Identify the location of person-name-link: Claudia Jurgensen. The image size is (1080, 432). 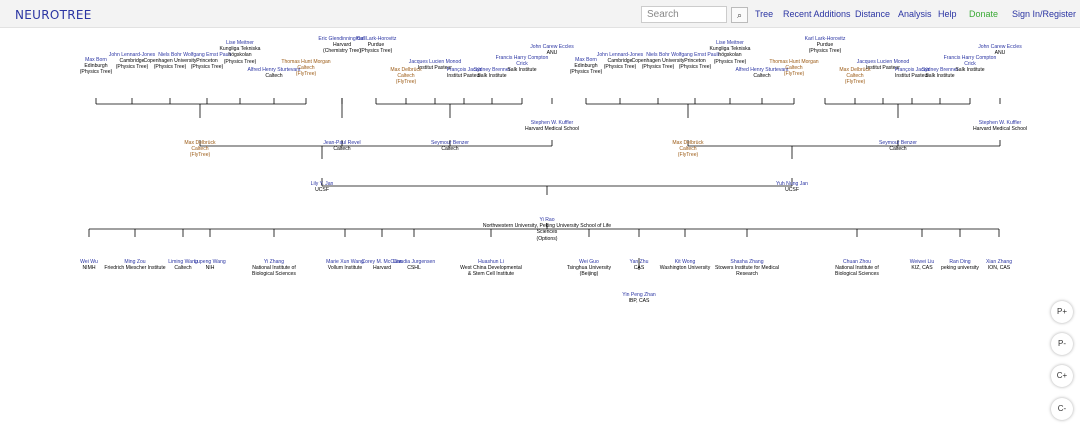
(414, 262).